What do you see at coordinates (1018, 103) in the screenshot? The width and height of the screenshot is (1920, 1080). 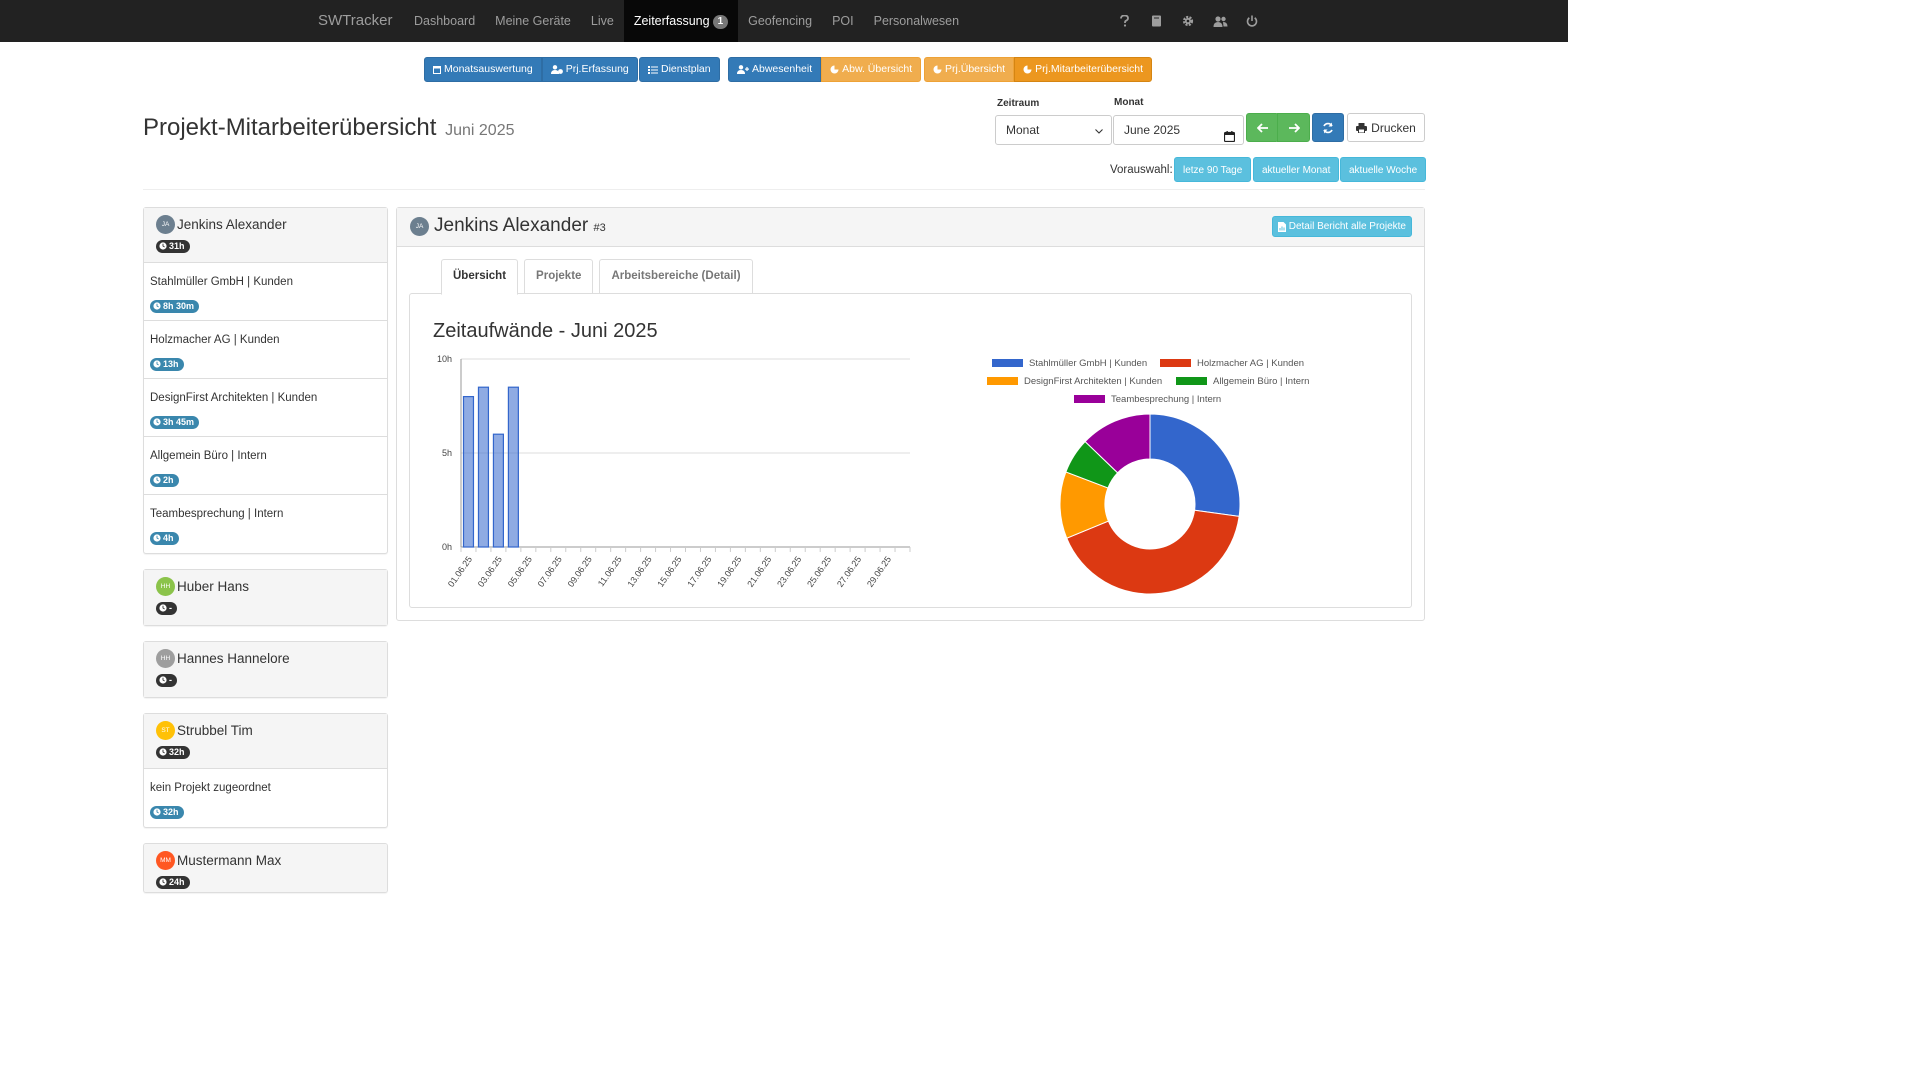 I see `zeitraum-label: Zeitraum` at bounding box center [1018, 103].